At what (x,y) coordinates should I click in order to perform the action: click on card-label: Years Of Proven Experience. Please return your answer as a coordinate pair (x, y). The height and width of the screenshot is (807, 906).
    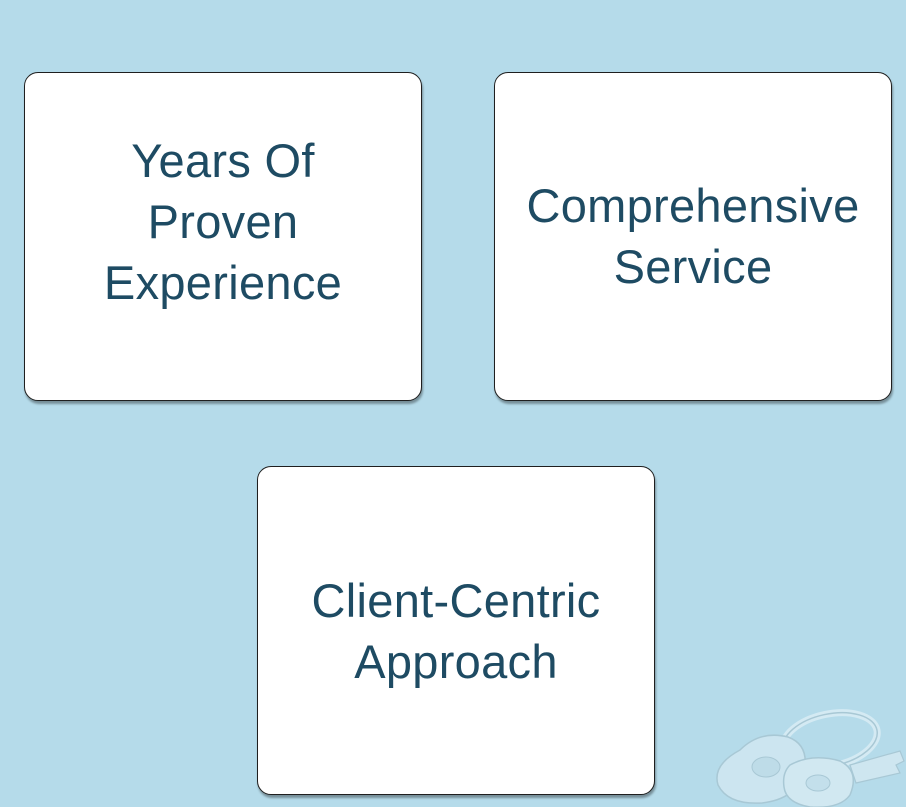
    Looking at the image, I should click on (223, 221).